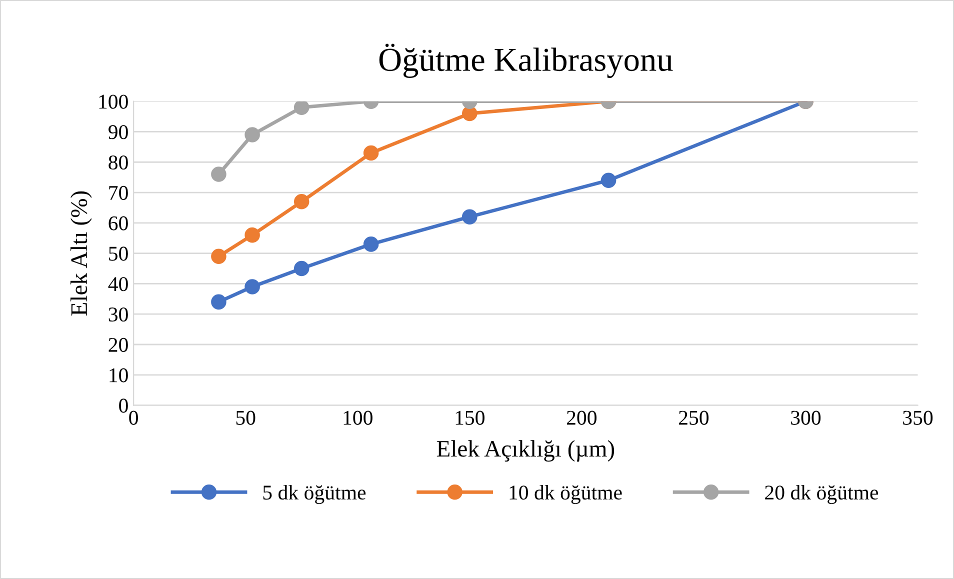 This screenshot has height=579, width=954. Describe the element at coordinates (918, 417) in the screenshot. I see `x-tick-label: 350` at that location.